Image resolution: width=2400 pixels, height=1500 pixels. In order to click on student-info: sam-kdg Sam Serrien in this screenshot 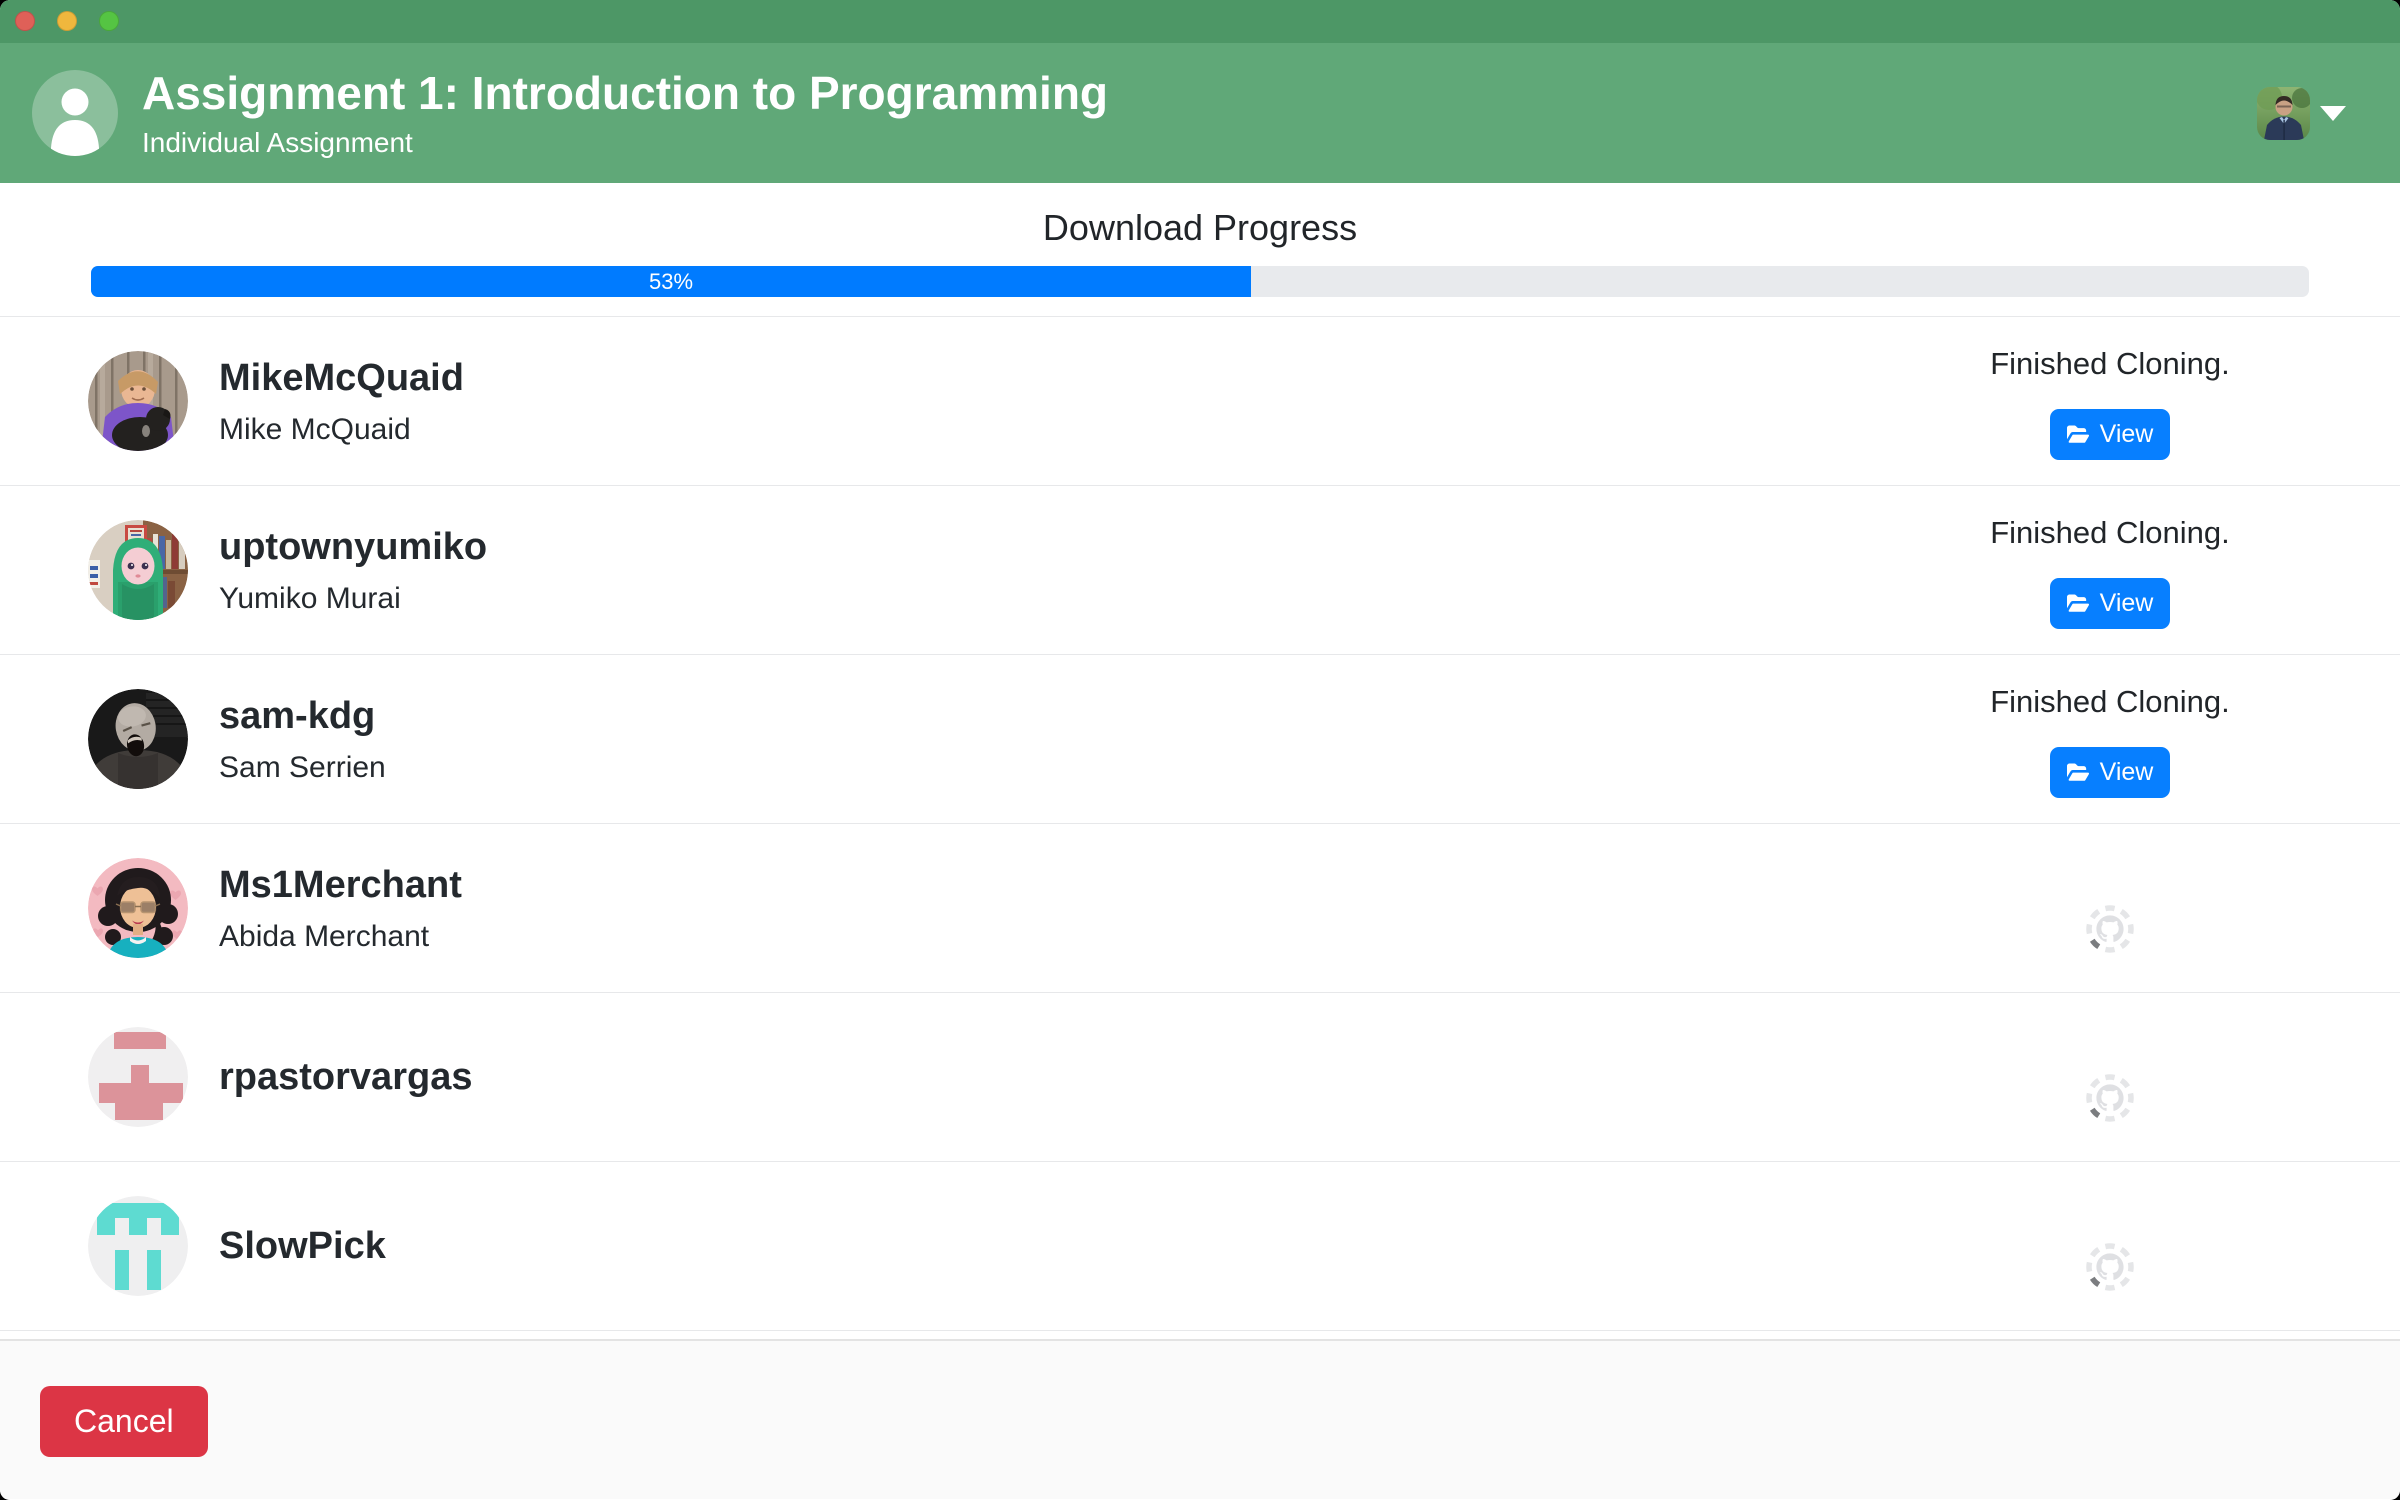, I will do `click(302, 739)`.